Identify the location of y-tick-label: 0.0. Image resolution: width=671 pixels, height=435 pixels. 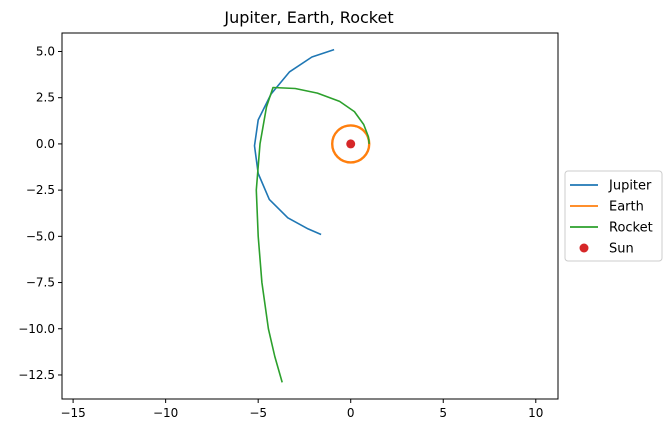
(45, 144).